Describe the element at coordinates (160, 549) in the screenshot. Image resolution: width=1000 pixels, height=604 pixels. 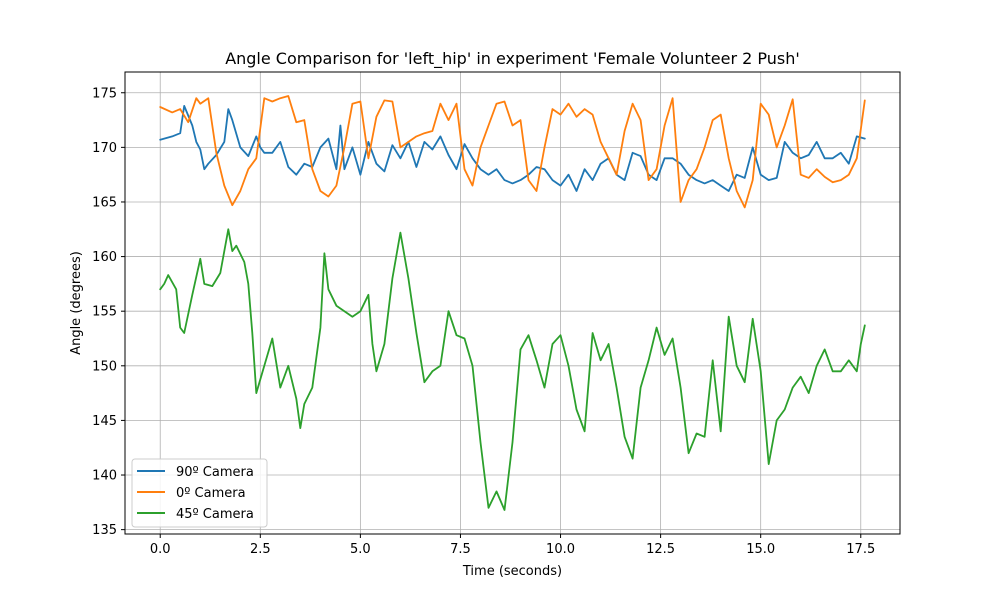
I see `x-tick-label: 0.0` at that location.